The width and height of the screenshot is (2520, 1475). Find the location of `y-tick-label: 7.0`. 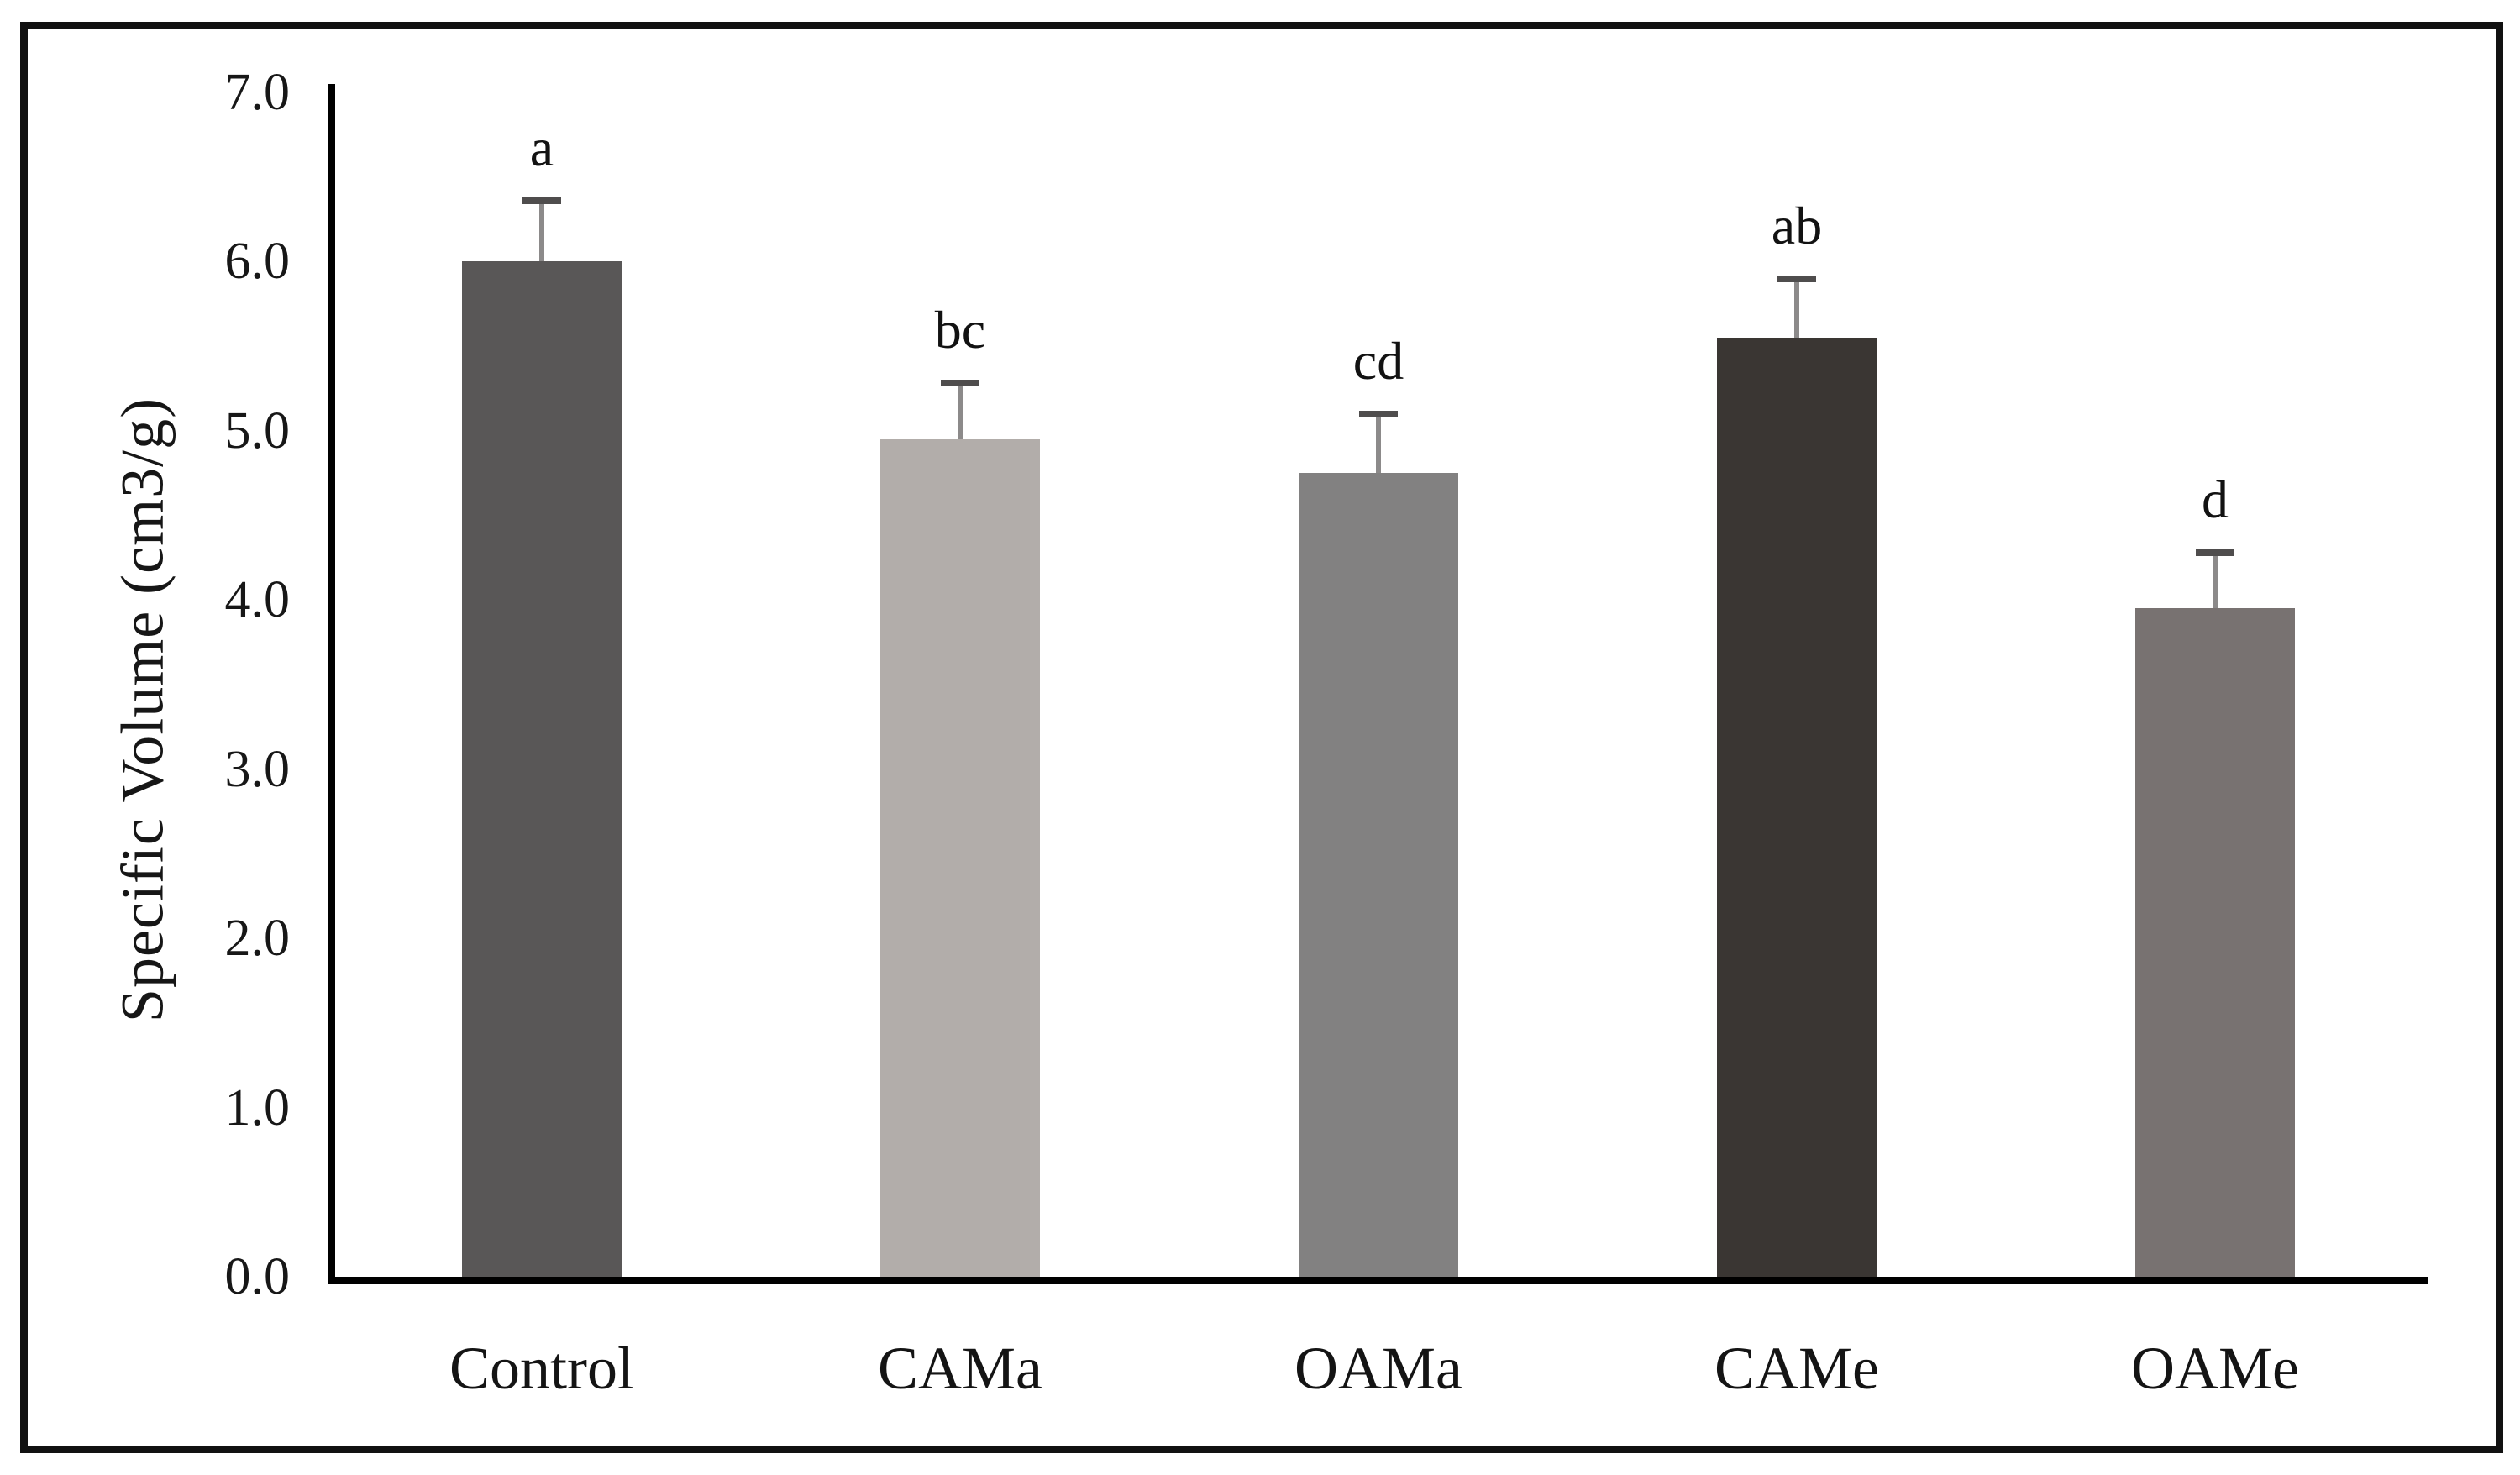

y-tick-label: 7.0 is located at coordinates (257, 92).